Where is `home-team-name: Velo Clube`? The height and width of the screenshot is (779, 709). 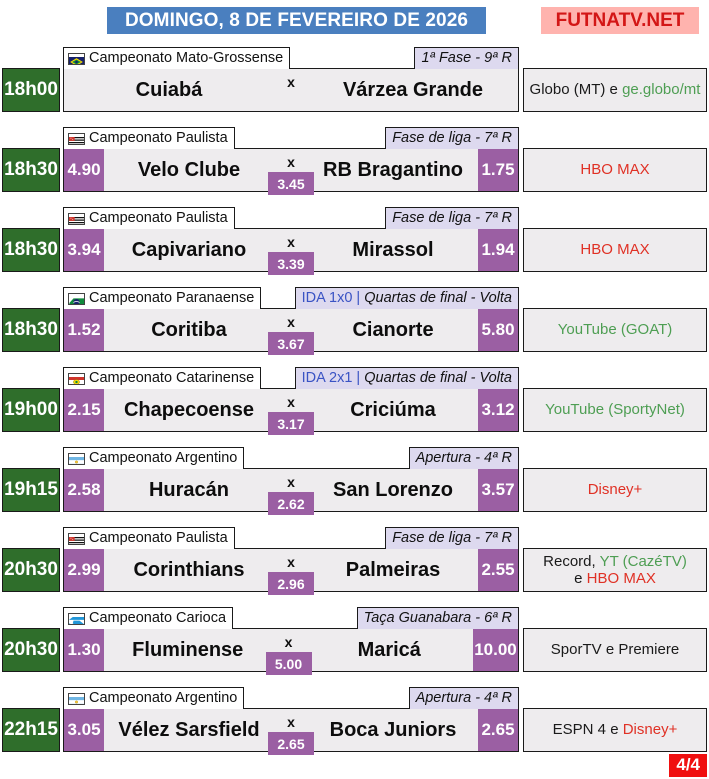 home-team-name: Velo Clube is located at coordinates (189, 169).